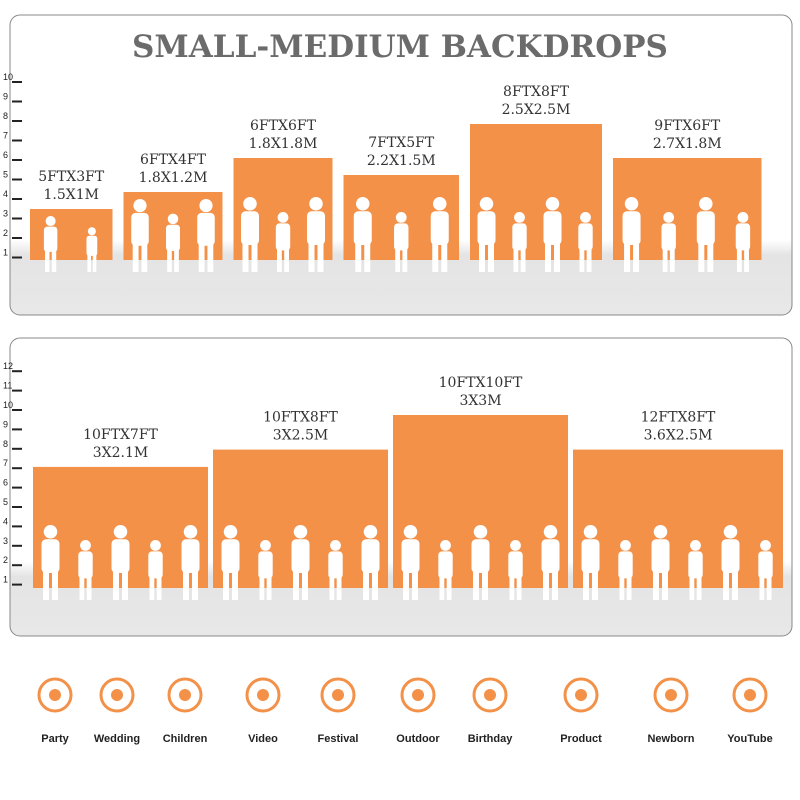 Image resolution: width=800 pixels, height=800 pixels. What do you see at coordinates (283, 126) in the screenshot?
I see `size-ft: 6FTX6FT` at bounding box center [283, 126].